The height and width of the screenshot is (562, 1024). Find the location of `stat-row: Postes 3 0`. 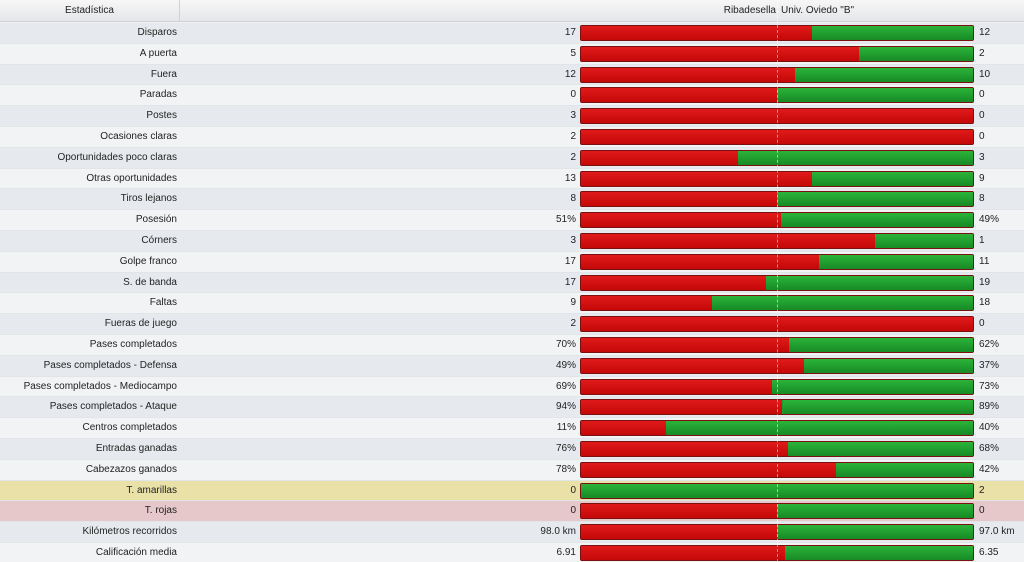

stat-row: Postes 3 0 is located at coordinates (512, 116).